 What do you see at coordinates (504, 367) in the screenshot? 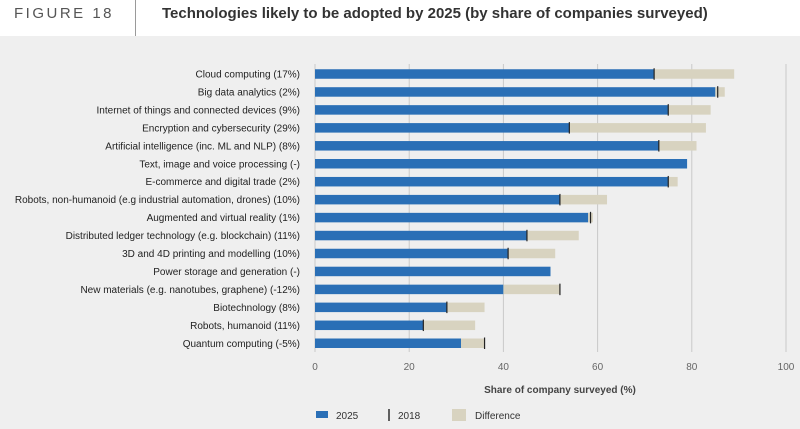
I see `x-tick-label: 40` at bounding box center [504, 367].